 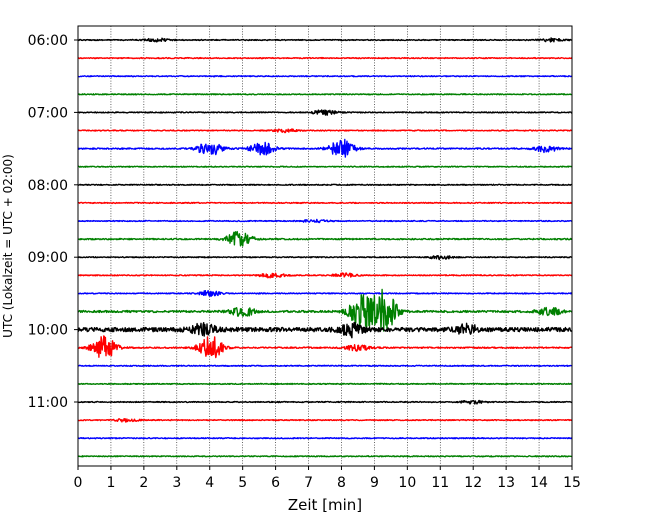 What do you see at coordinates (325, 505) in the screenshot?
I see `x-axis-label: Zeit [min]` at bounding box center [325, 505].